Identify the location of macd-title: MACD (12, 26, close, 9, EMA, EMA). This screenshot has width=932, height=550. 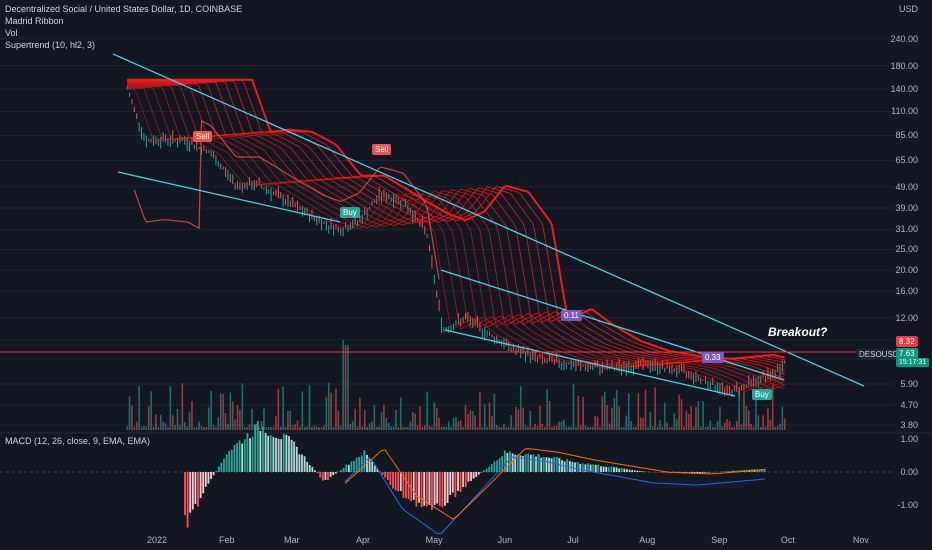
(78, 441).